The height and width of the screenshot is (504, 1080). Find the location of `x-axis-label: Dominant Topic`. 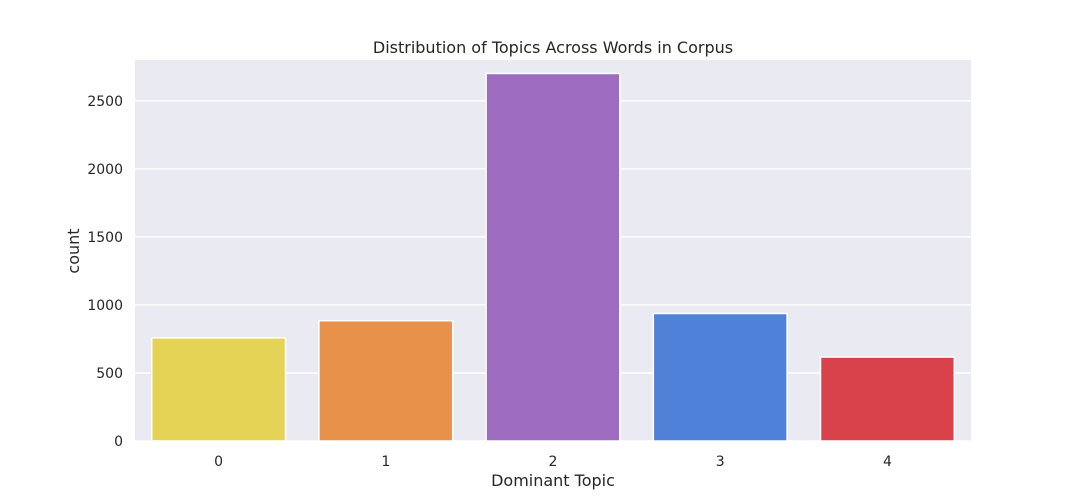

x-axis-label: Dominant Topic is located at coordinates (553, 480).